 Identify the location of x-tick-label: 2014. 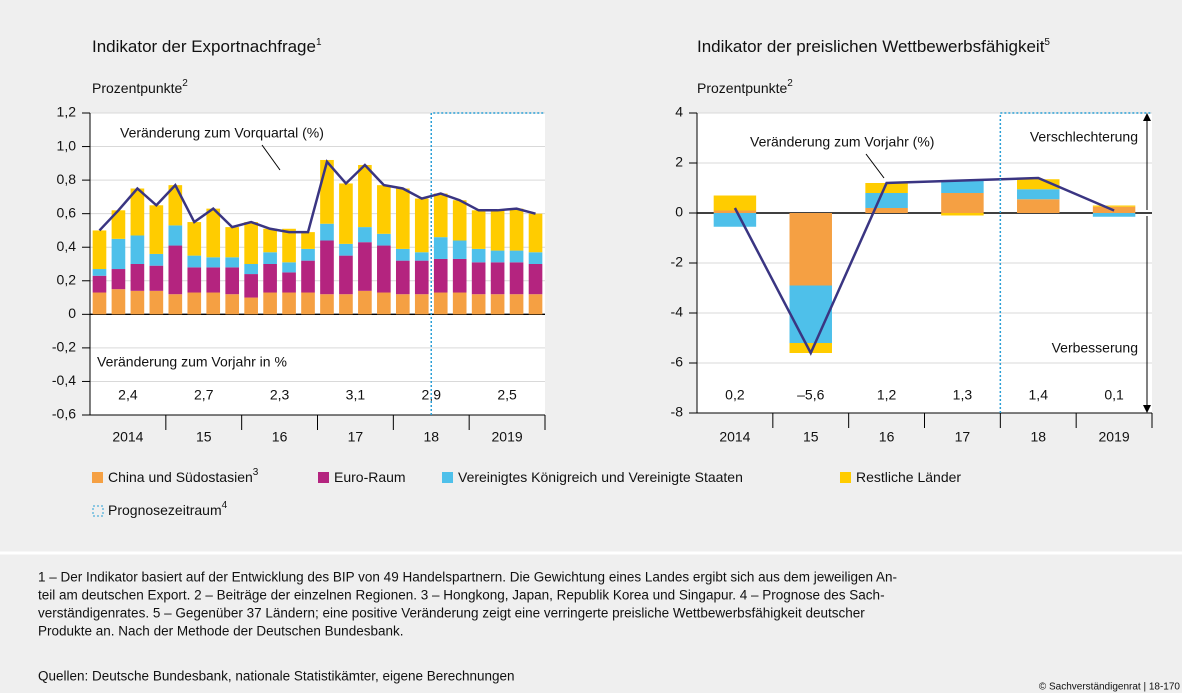
(127, 437).